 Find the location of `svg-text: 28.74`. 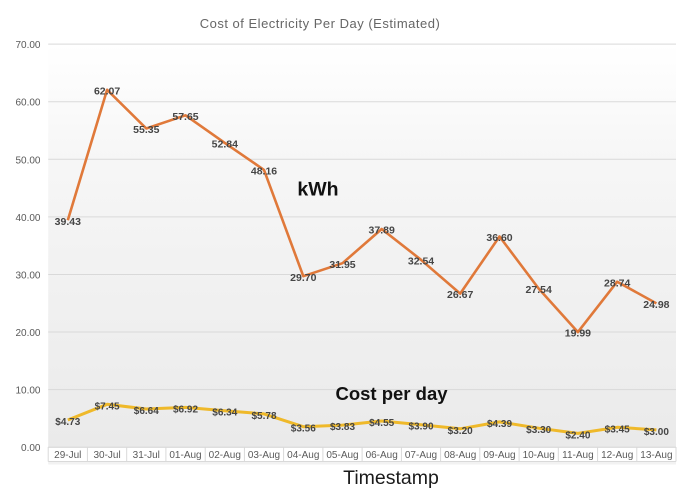

svg-text: 28.74 is located at coordinates (617, 283).